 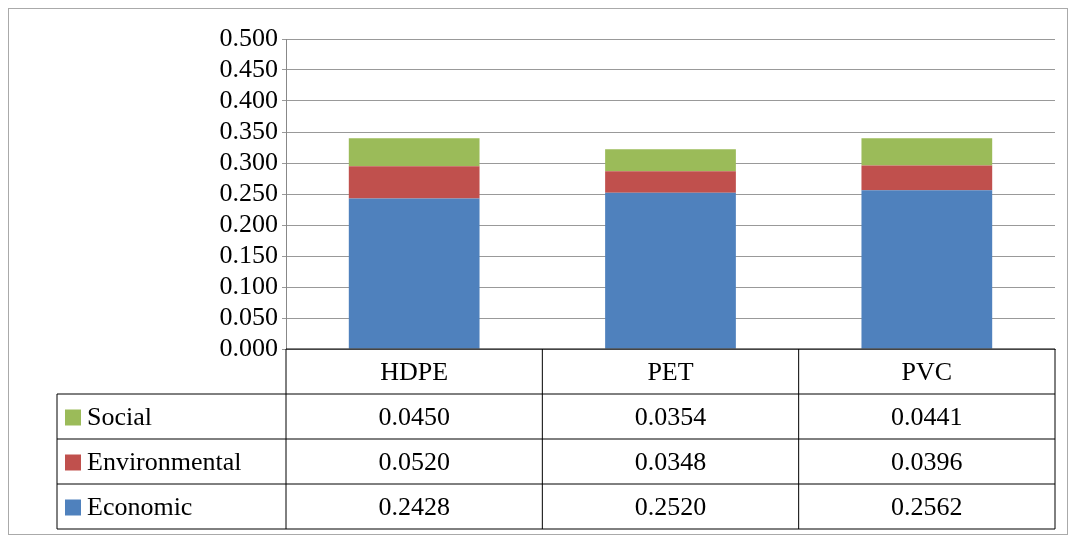 What do you see at coordinates (248, 99) in the screenshot?
I see `y-tick-label: 0.400` at bounding box center [248, 99].